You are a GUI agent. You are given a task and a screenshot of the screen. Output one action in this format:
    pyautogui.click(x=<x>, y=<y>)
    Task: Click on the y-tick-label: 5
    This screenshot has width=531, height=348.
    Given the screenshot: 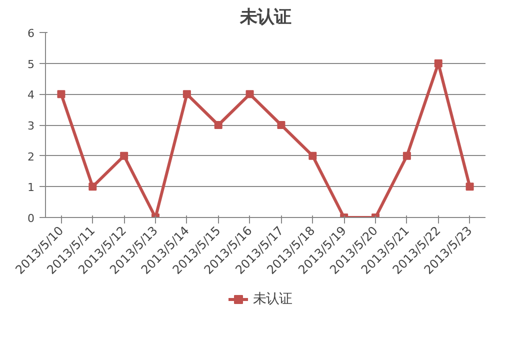 What is the action you would take?
    pyautogui.click(x=31, y=64)
    